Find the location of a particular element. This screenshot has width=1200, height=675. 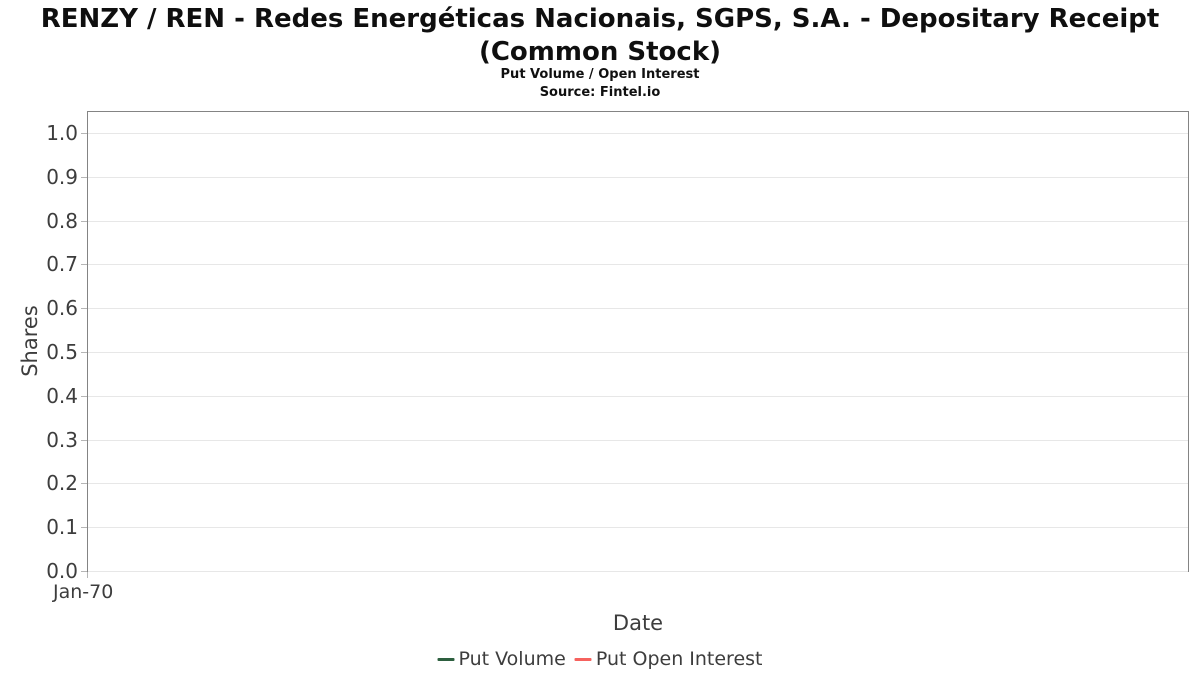

chart-title-line2: (Common Stock) is located at coordinates (600, 52).